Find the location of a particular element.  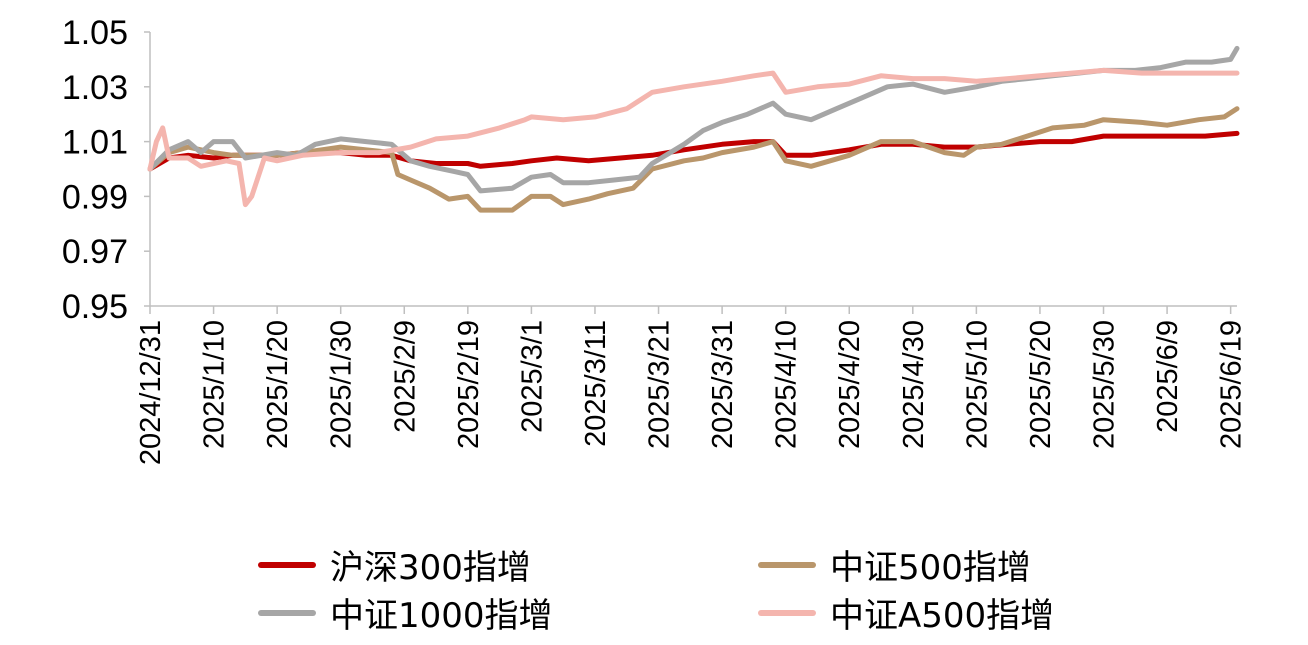

x-tick-label: 2025/3/1 is located at coordinates (532, 376).